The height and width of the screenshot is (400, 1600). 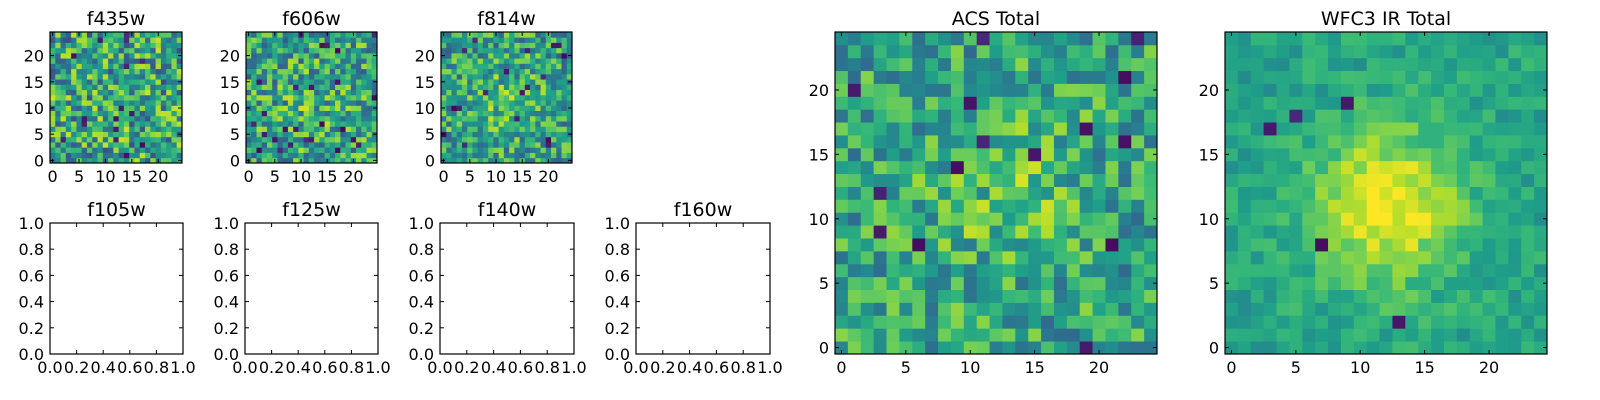 I want to click on x-tick-label: 0.8, so click(x=742, y=367).